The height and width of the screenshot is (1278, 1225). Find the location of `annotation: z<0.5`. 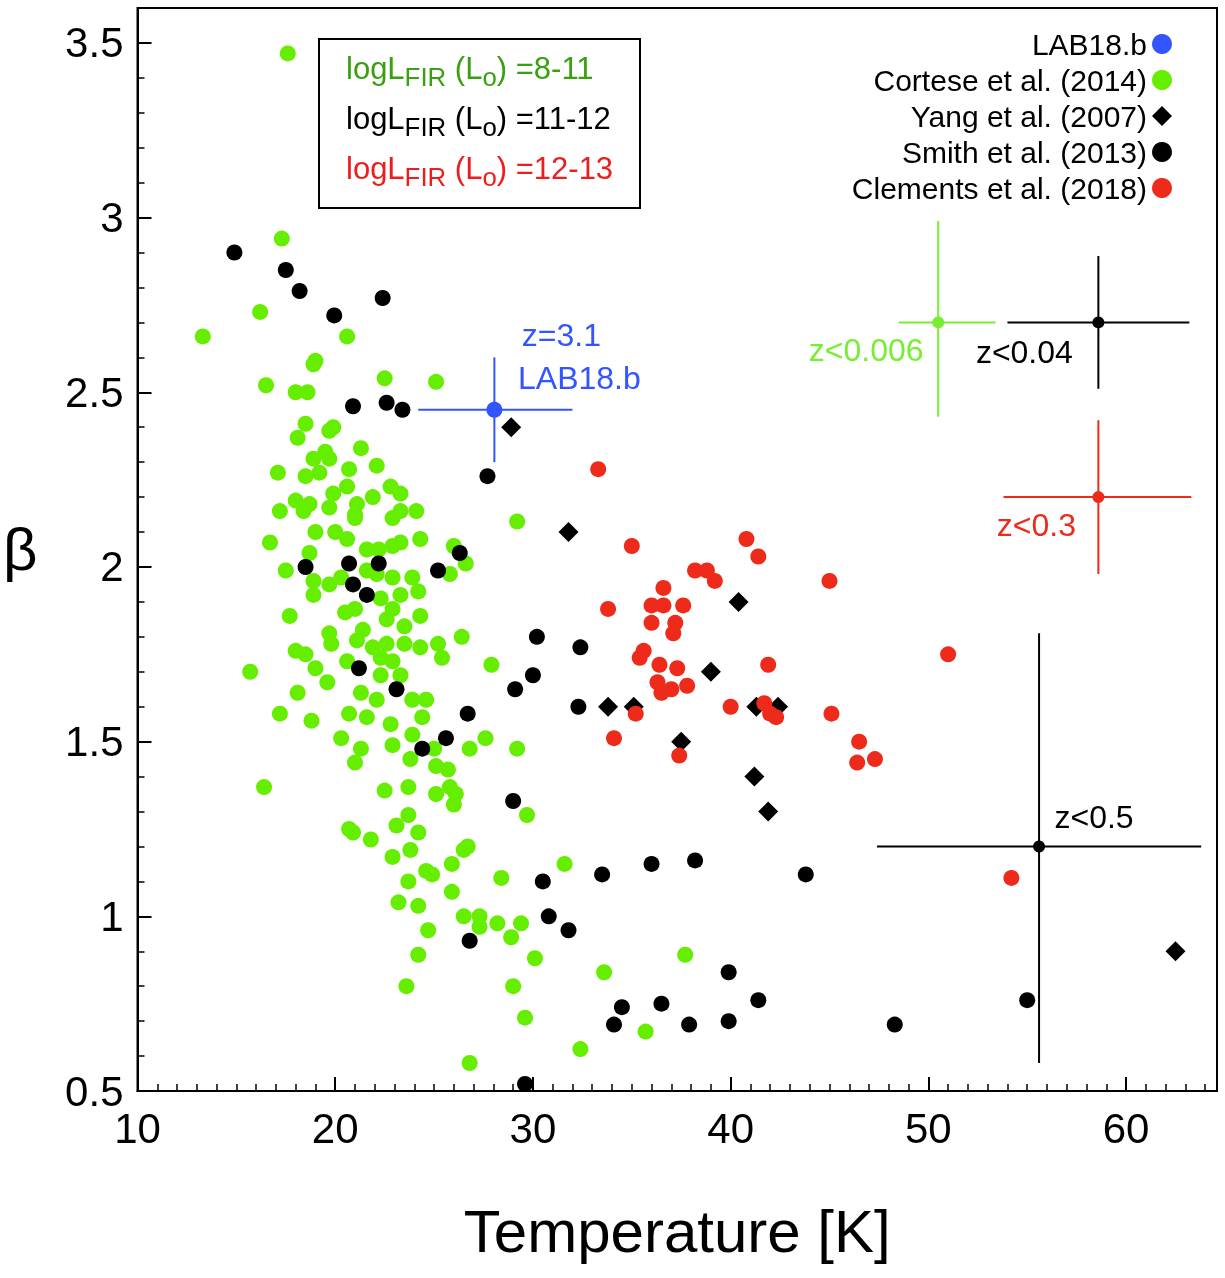

annotation: z<0.5 is located at coordinates (1094, 817).